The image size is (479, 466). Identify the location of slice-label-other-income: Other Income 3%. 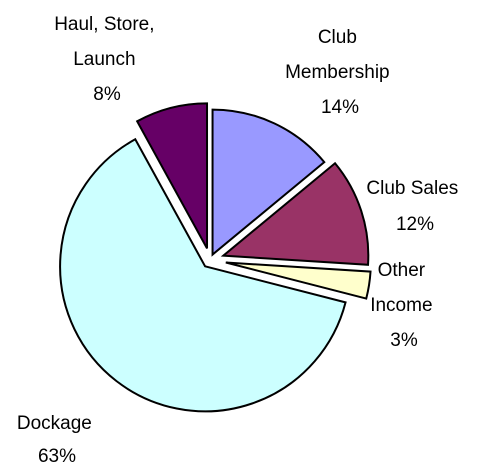
(404, 305).